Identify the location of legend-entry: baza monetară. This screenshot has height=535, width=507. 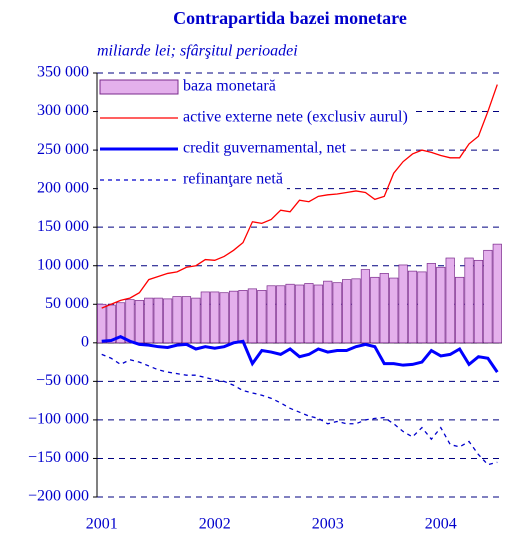
(189, 87).